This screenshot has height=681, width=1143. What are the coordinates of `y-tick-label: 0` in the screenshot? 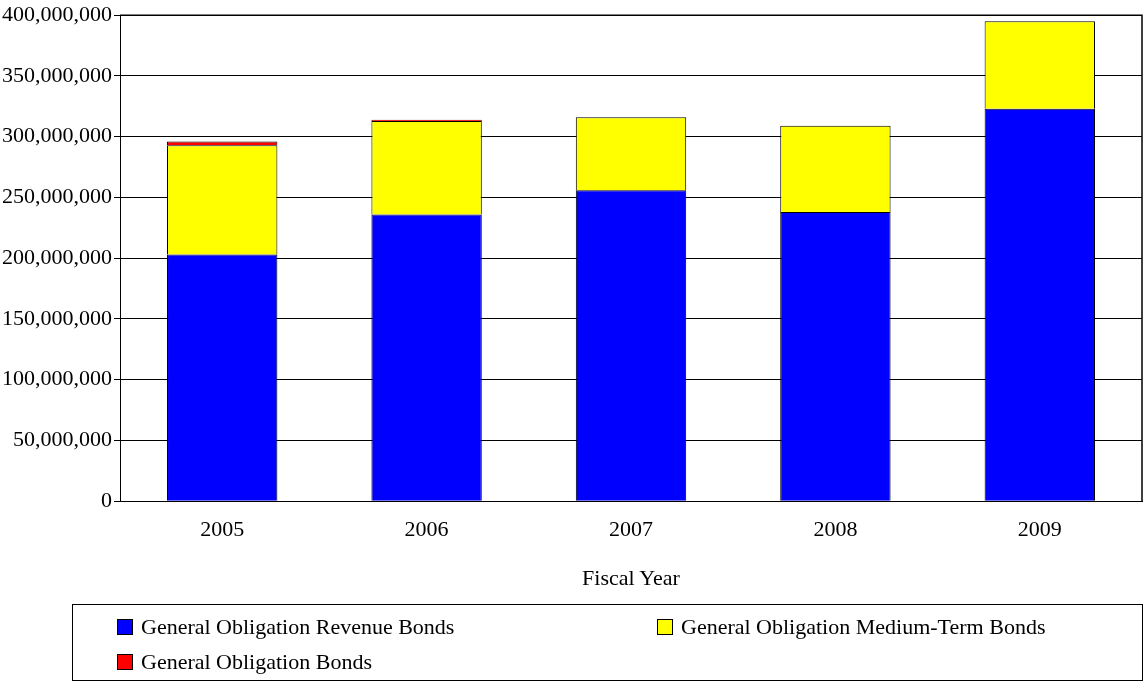 It's located at (106, 499).